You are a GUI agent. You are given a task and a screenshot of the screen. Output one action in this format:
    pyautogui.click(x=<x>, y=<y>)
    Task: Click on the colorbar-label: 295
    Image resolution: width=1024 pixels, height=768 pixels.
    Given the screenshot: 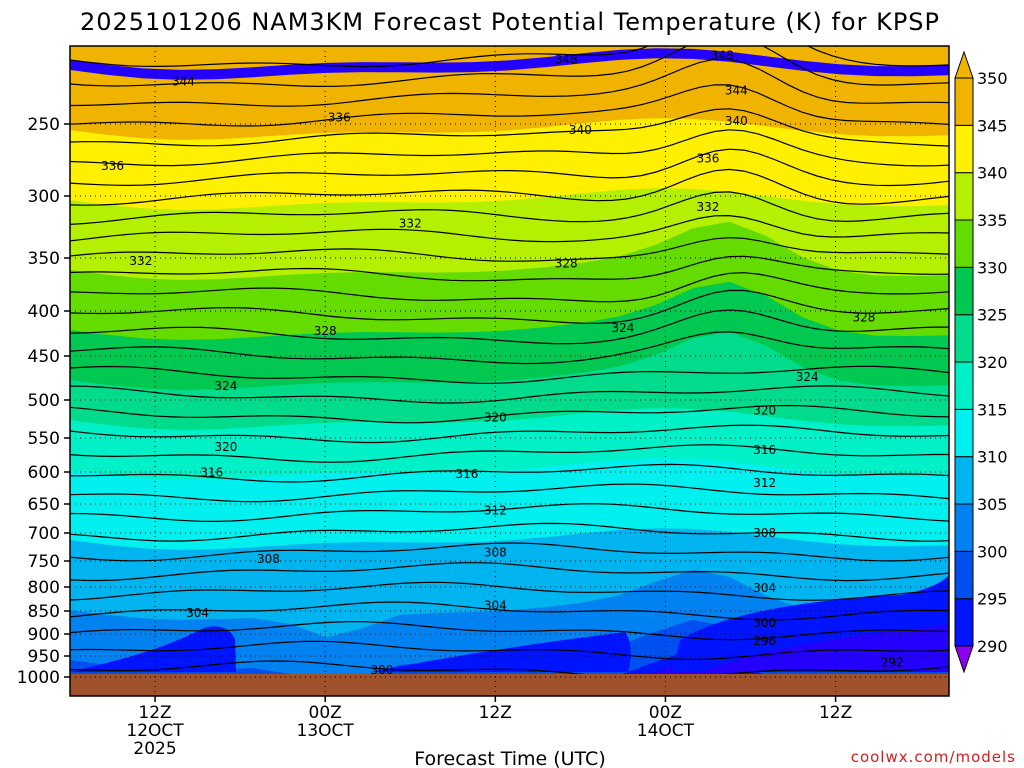 What is the action you would take?
    pyautogui.click(x=992, y=599)
    